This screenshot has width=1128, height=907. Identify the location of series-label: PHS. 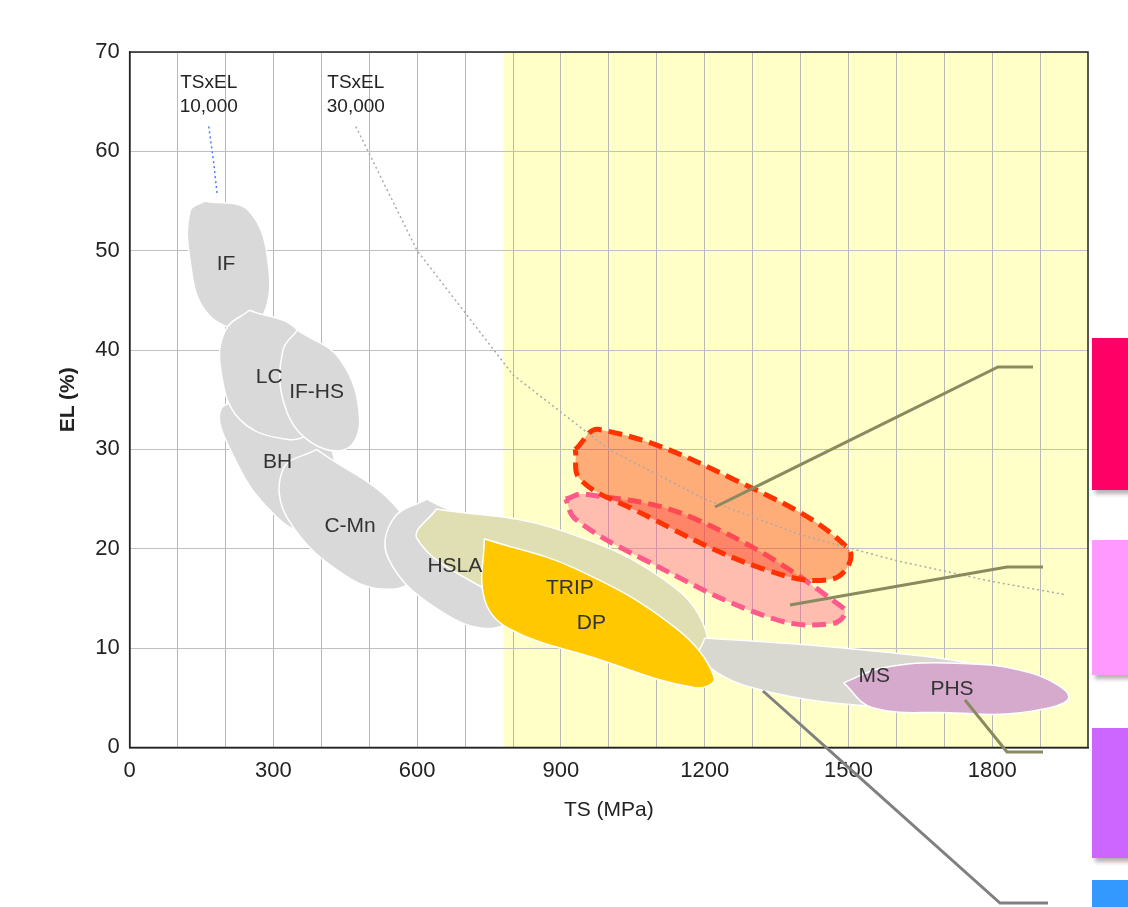
(952, 688).